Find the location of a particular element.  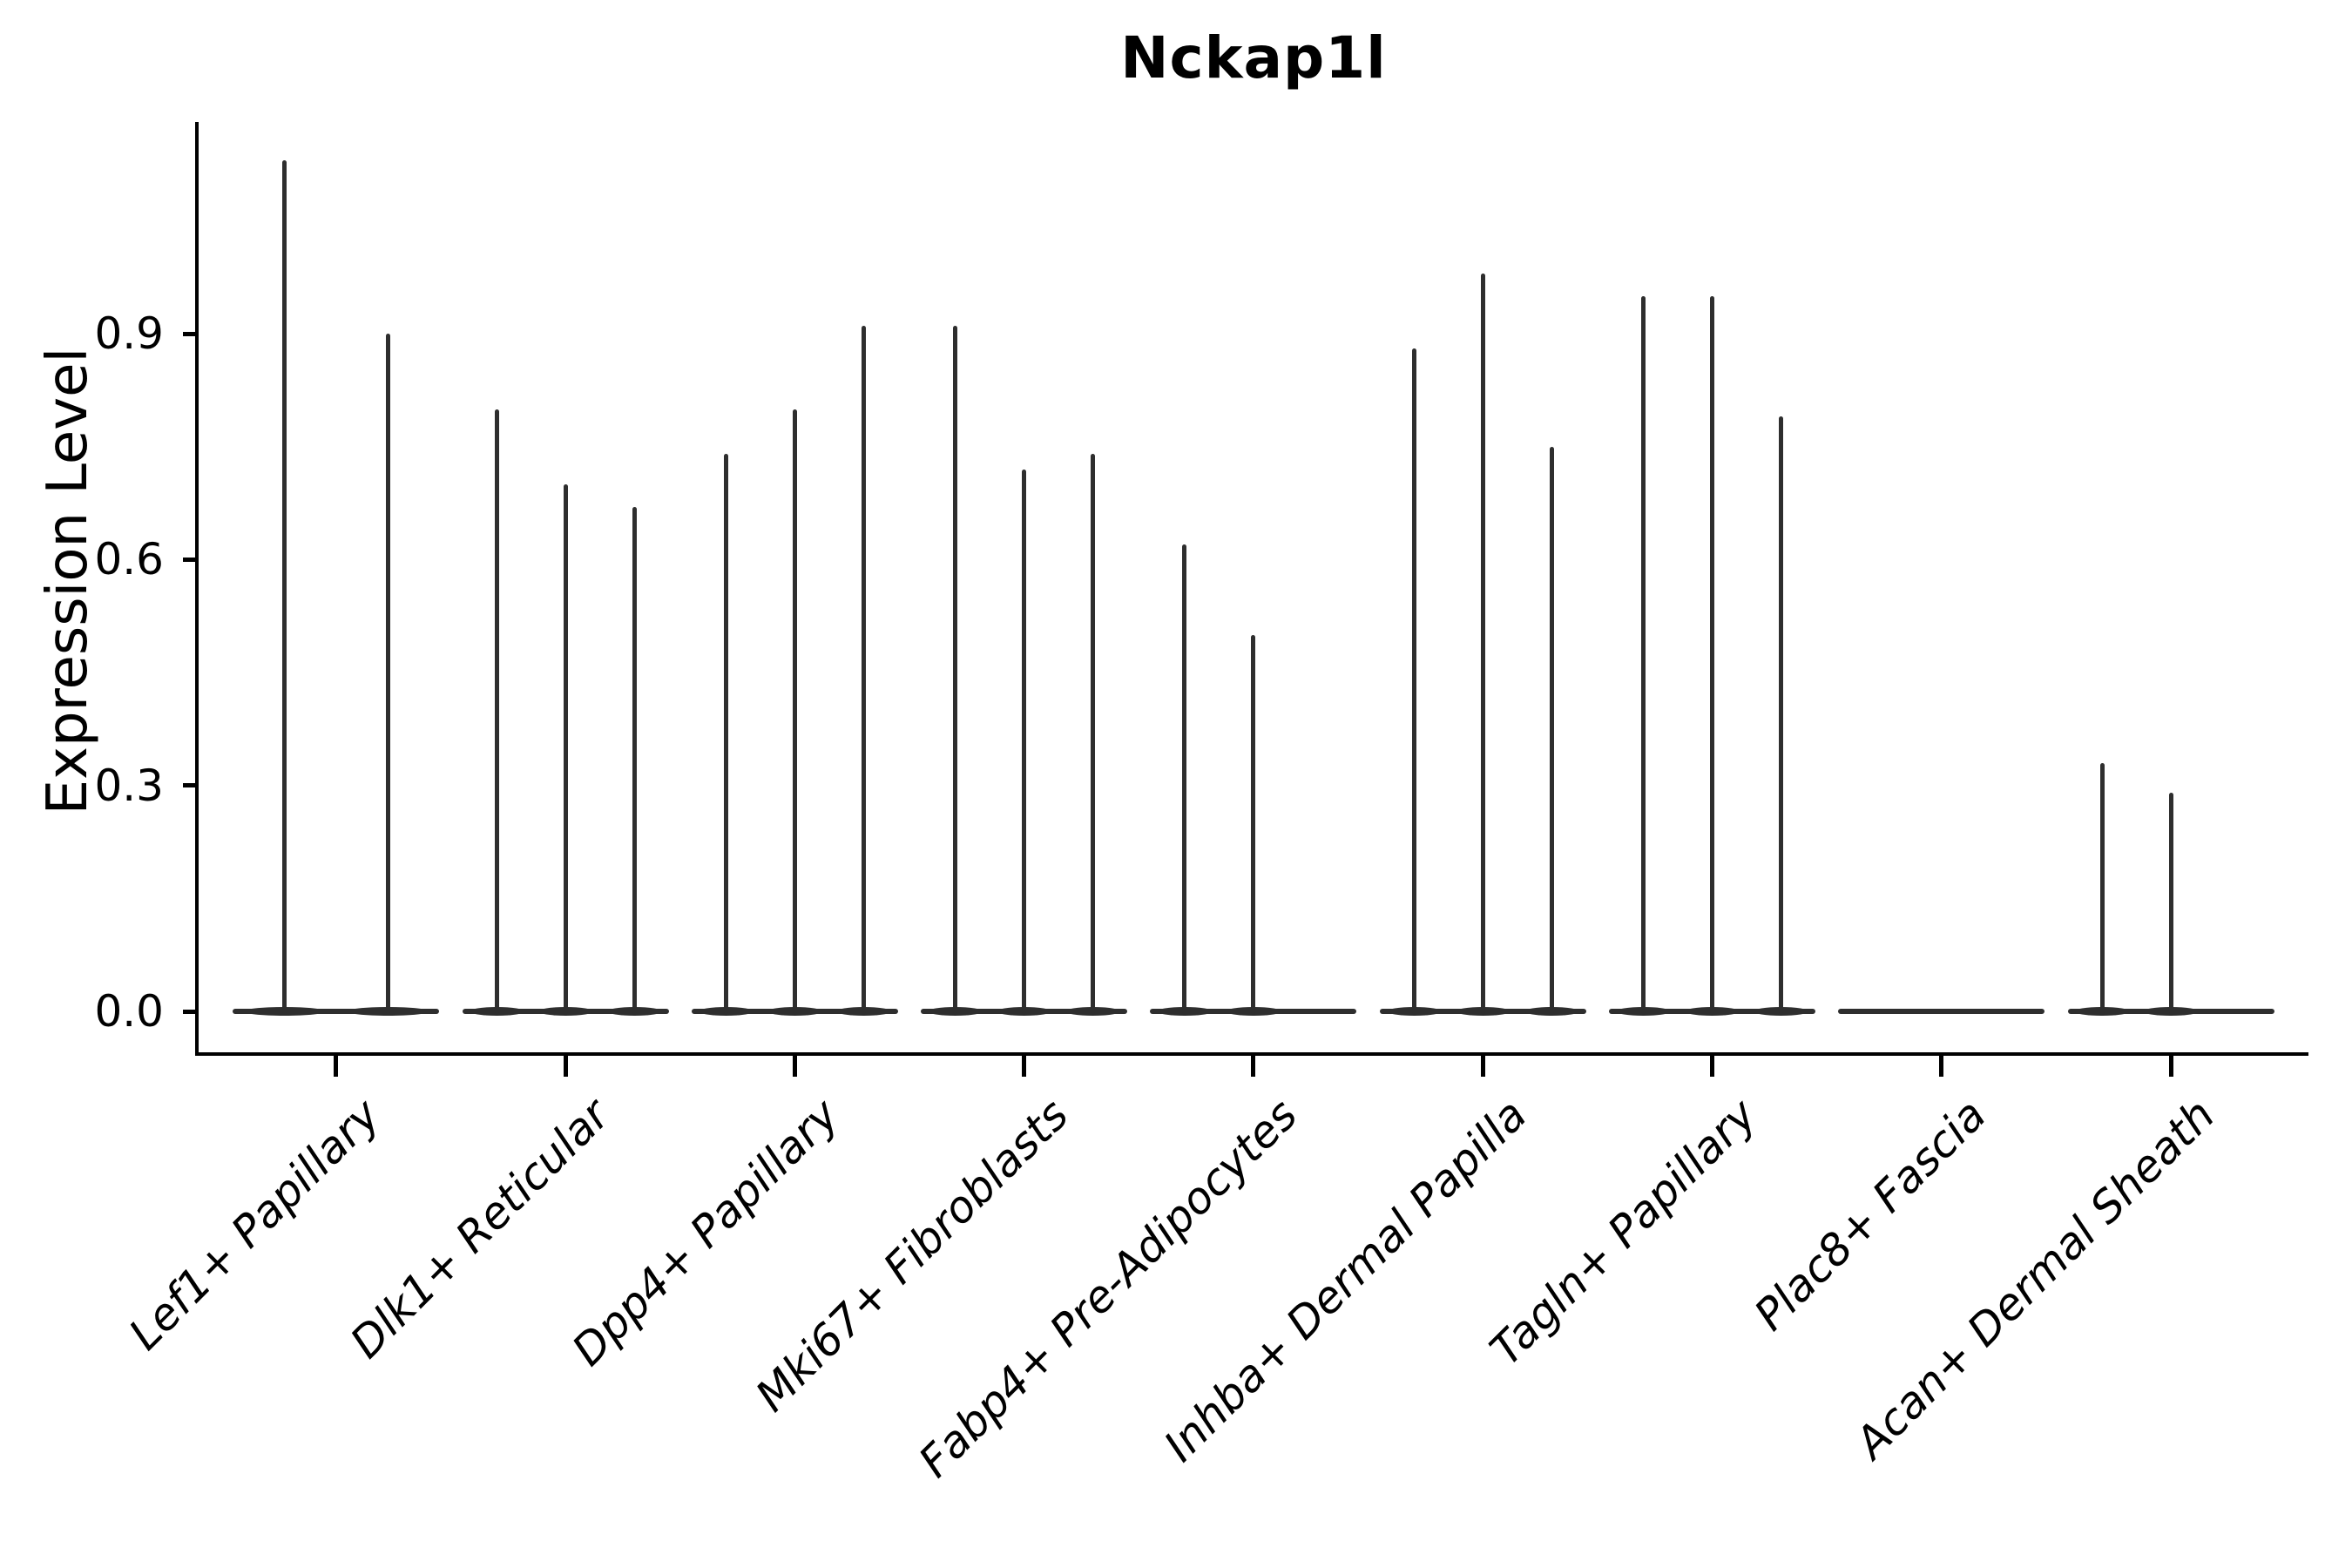

y-tick-label: 0.9 is located at coordinates (129, 334).